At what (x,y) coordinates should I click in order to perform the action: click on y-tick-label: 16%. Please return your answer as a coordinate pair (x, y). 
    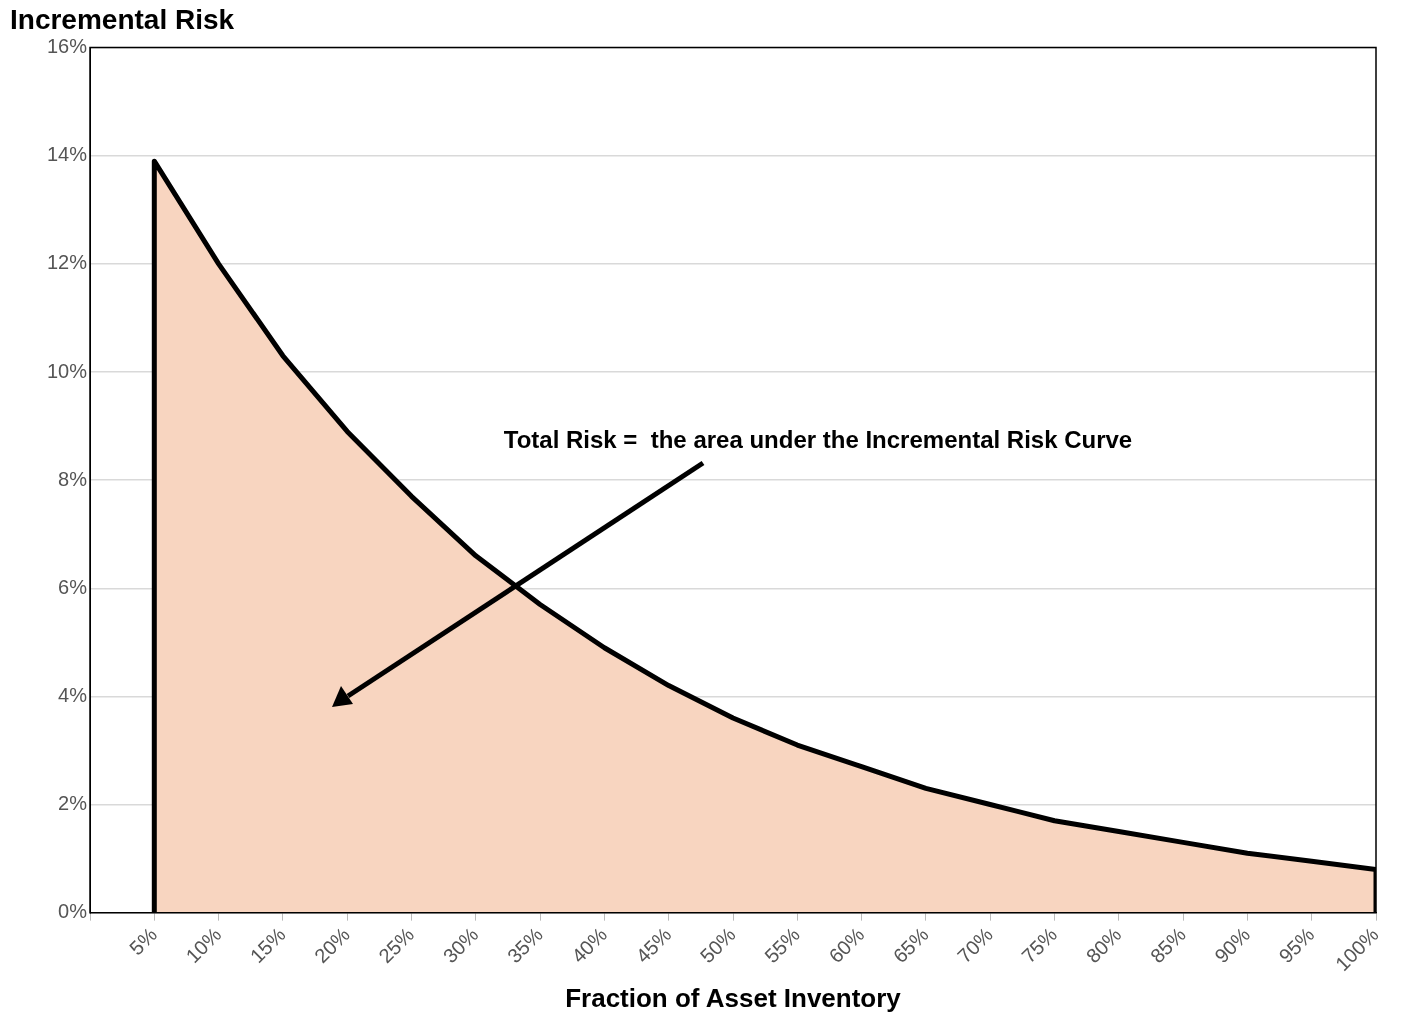
    Looking at the image, I should click on (67, 46).